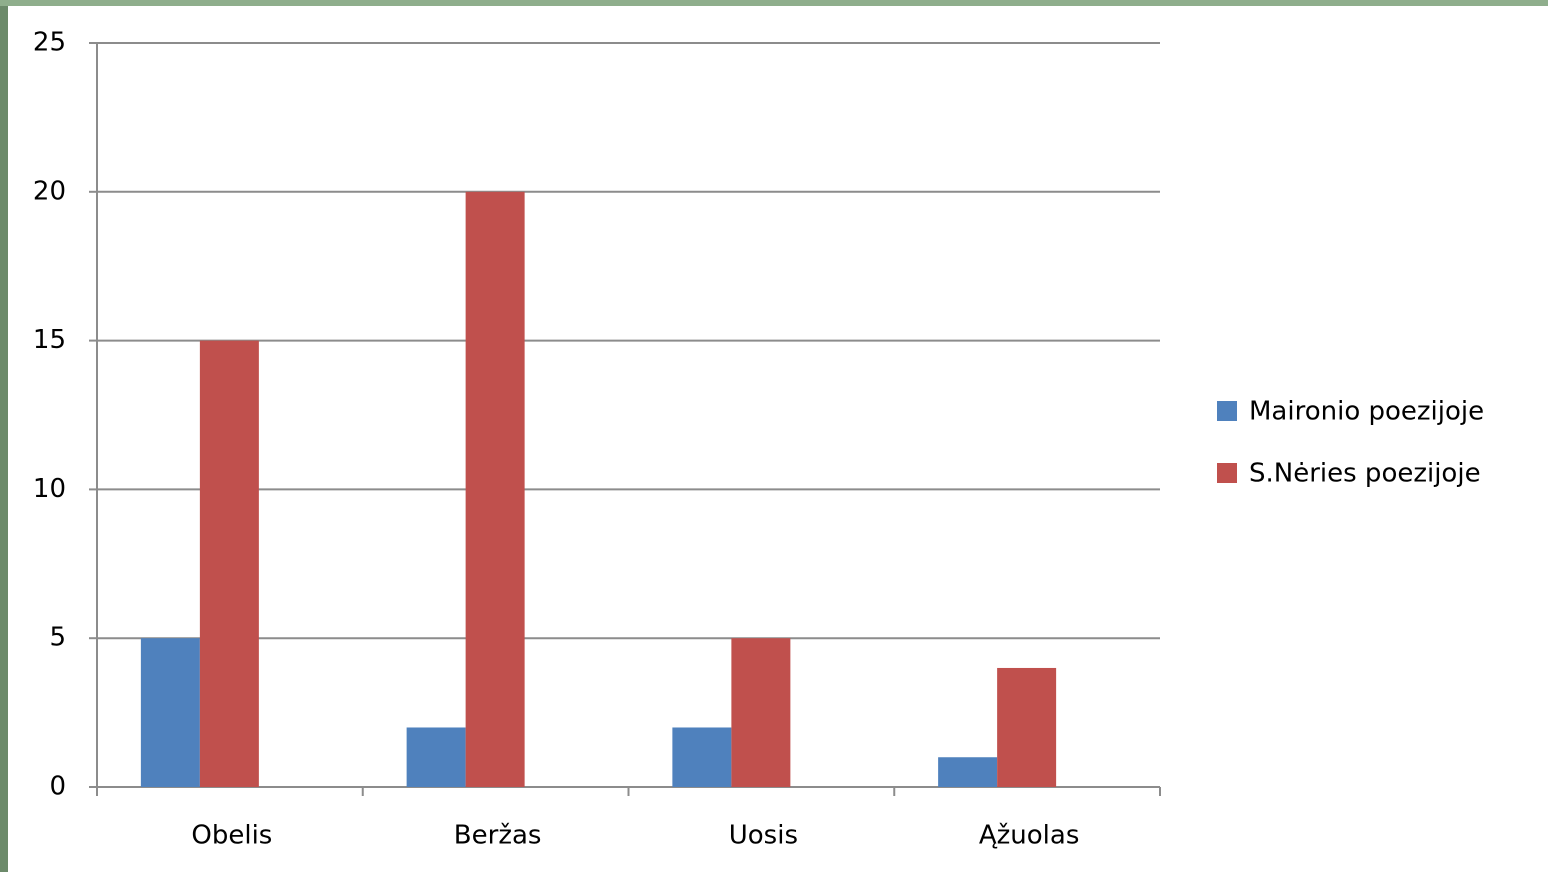 The height and width of the screenshot is (872, 1548). I want to click on x-tick-label: Beržas, so click(498, 836).